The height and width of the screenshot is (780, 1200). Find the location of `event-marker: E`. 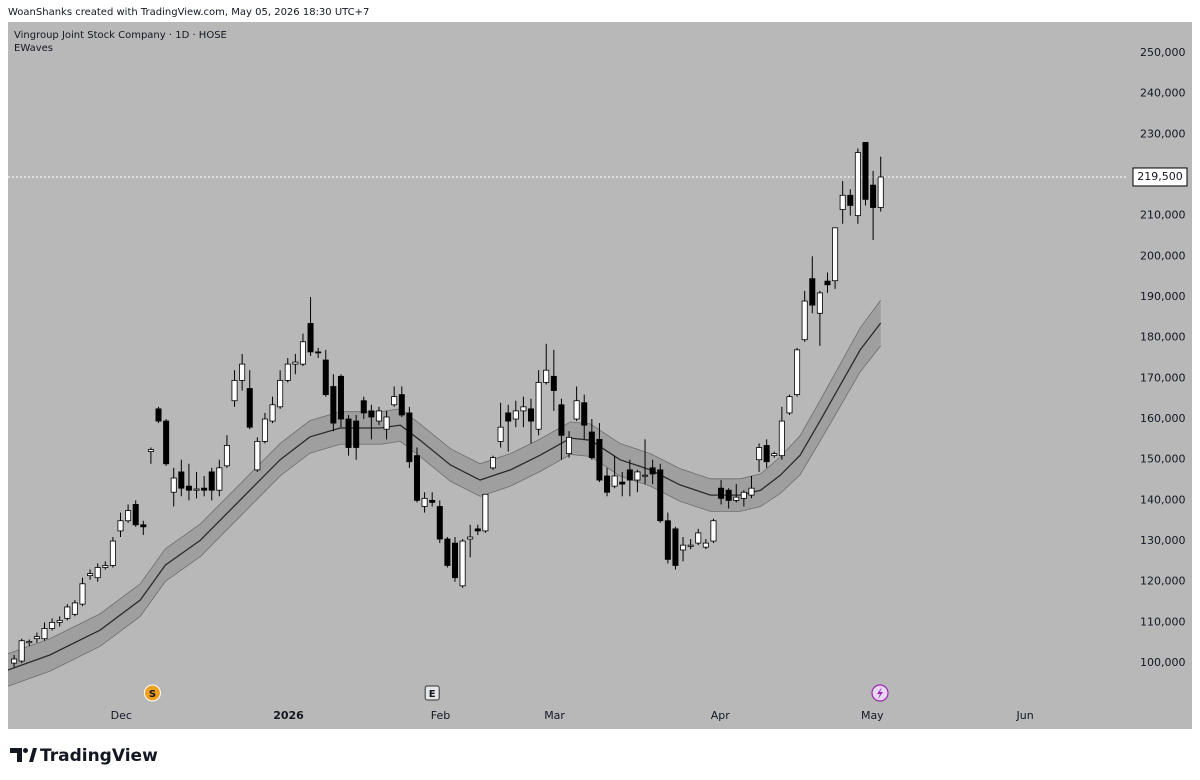

event-marker: E is located at coordinates (432, 693).